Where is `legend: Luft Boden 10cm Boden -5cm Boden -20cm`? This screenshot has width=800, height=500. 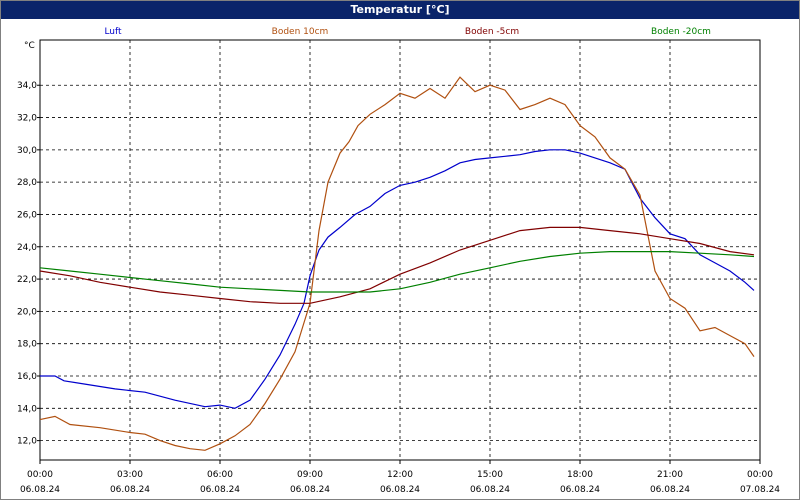 legend: Luft Boden 10cm Boden -5cm Boden -20cm is located at coordinates (407, 32).